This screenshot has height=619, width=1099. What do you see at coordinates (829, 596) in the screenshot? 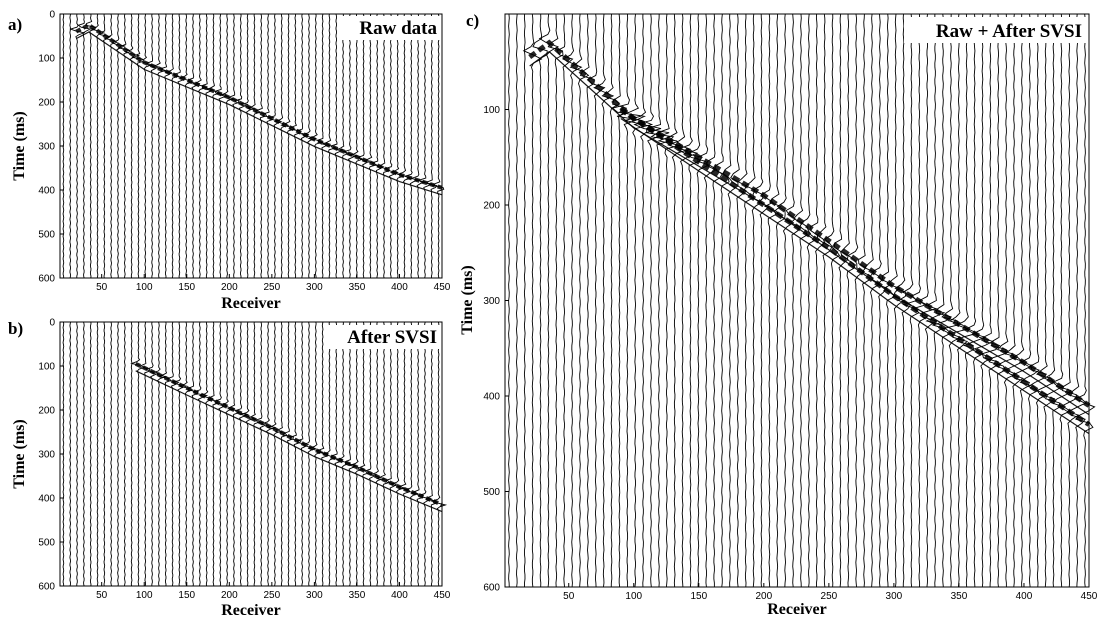
I see `x-tick-label: 250` at bounding box center [829, 596].